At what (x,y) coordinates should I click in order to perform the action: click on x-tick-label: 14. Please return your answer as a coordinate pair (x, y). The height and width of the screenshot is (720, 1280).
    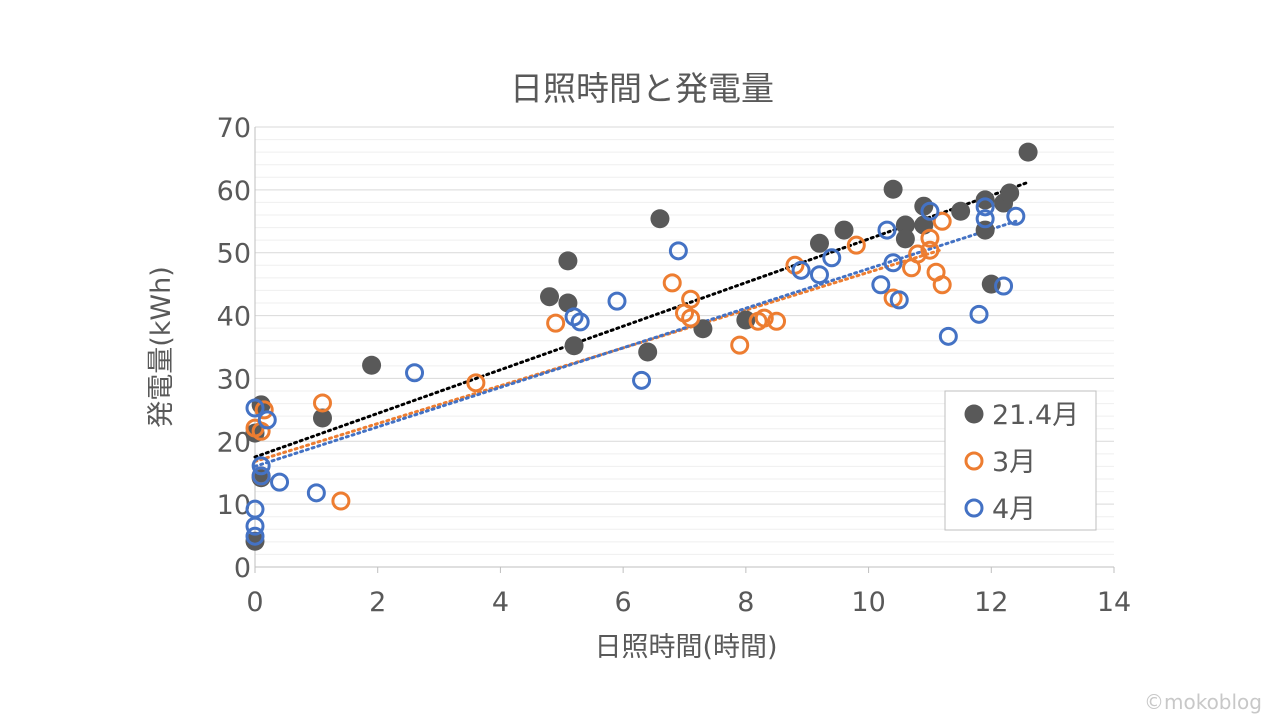
    Looking at the image, I should click on (1114, 602).